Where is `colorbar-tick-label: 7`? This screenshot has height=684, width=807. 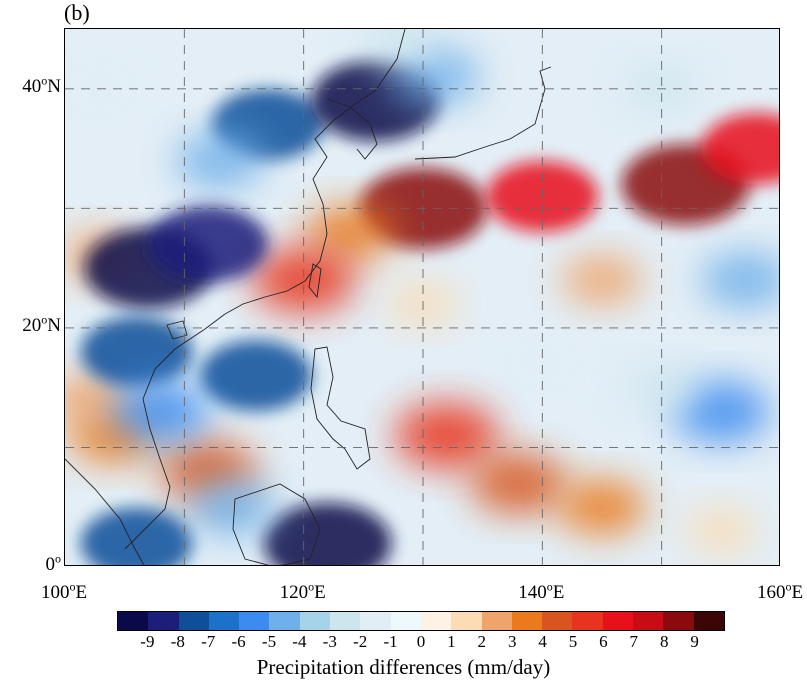 colorbar-tick-label: 7 is located at coordinates (634, 641).